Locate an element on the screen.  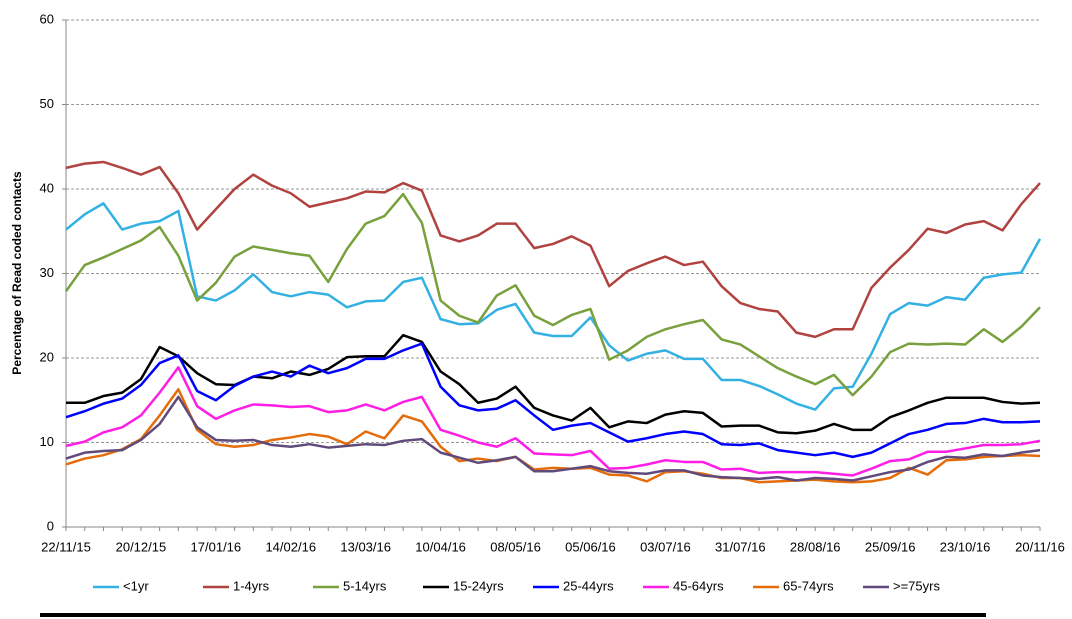
x-tick-label: 20/11/16 is located at coordinates (1040, 546).